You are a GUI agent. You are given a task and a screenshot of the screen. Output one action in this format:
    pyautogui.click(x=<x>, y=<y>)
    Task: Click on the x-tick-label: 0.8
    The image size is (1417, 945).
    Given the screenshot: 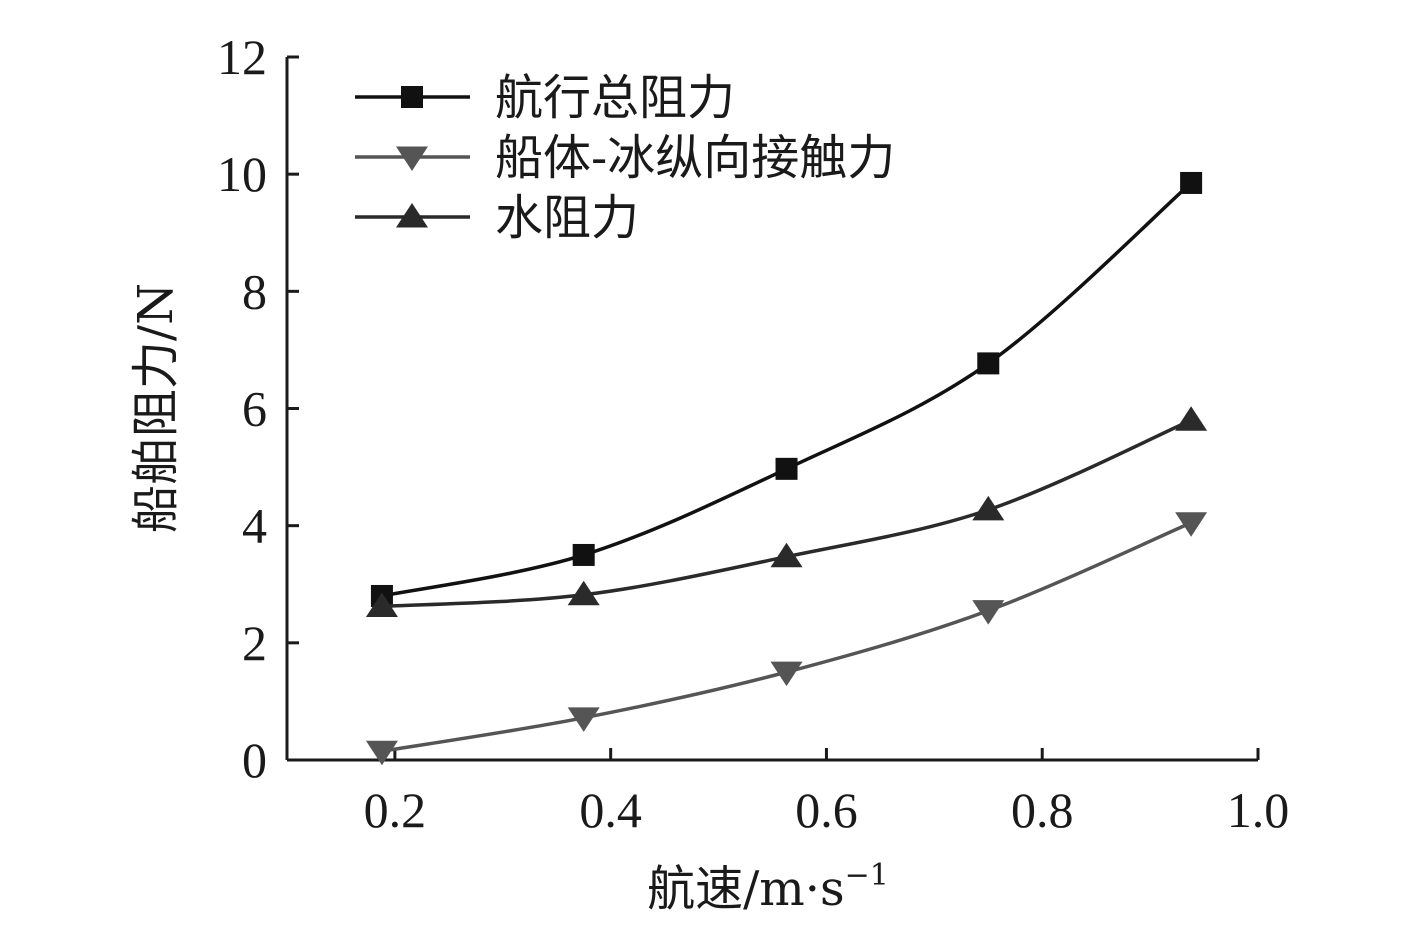 What is the action you would take?
    pyautogui.click(x=1042, y=810)
    